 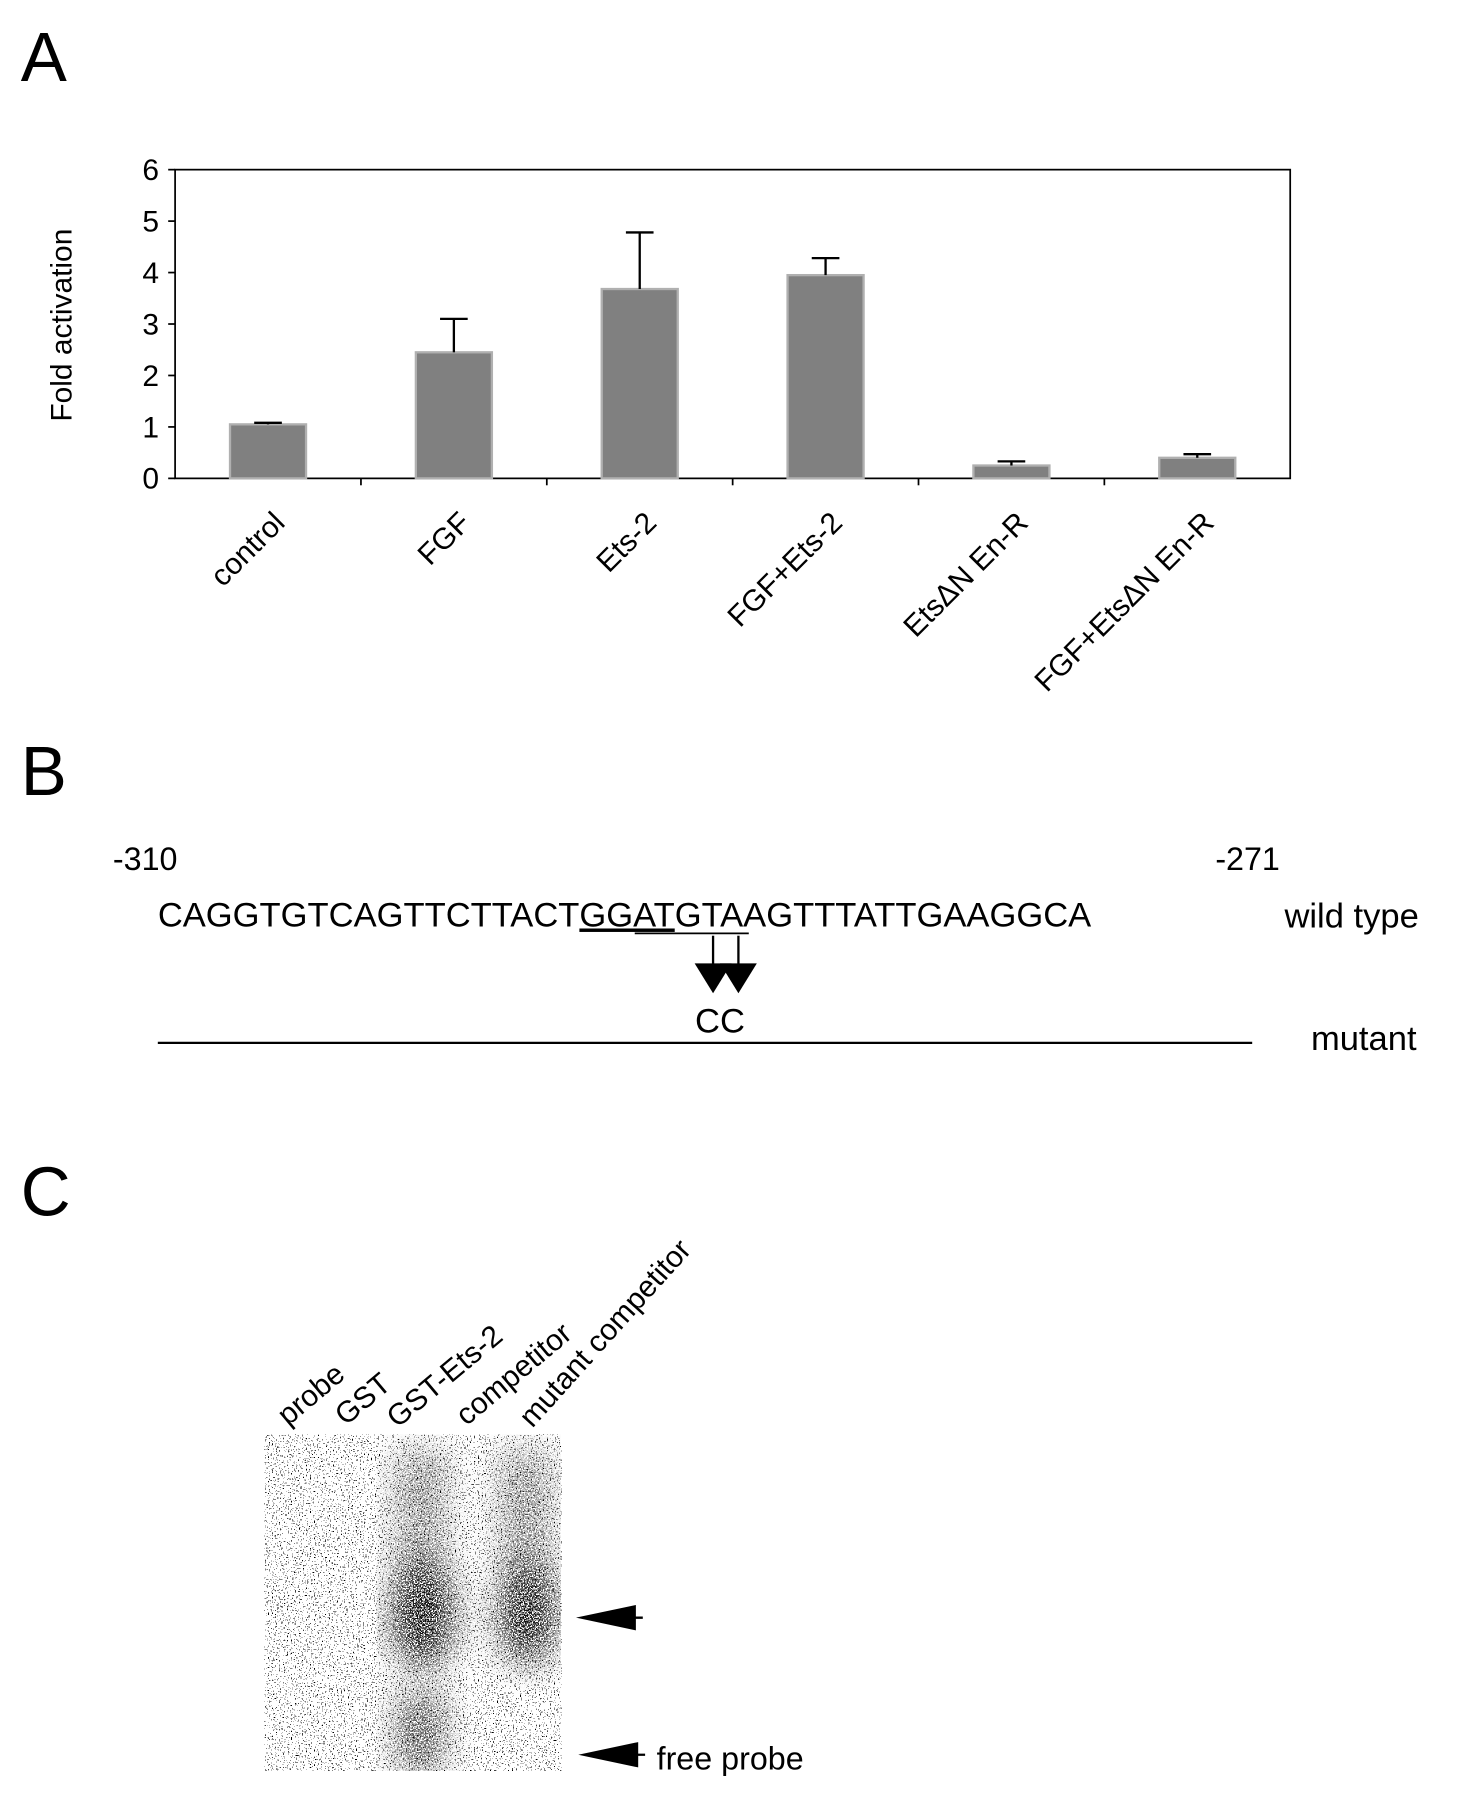 I want to click on mutant-label: mutant, so click(x=1364, y=1039).